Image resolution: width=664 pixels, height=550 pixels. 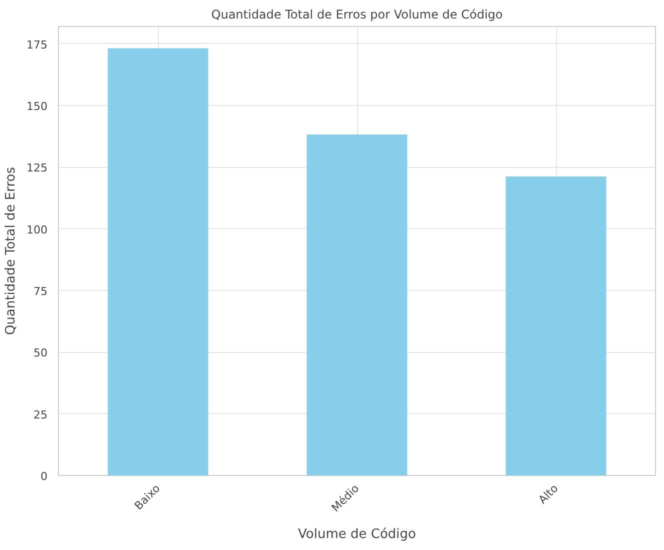 What do you see at coordinates (37, 168) in the screenshot?
I see `y-tick-label: 125` at bounding box center [37, 168].